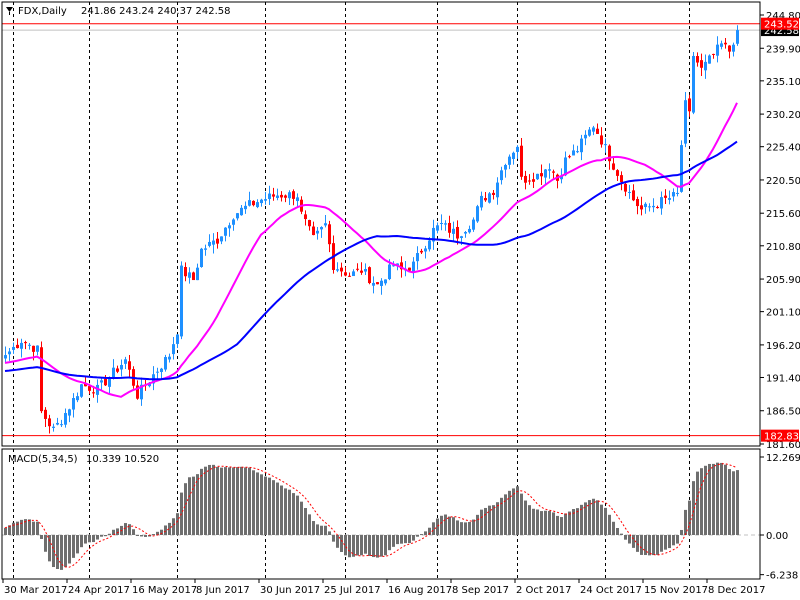 This screenshot has width=800, height=600. I want to click on price-tick-label: 201.10, so click(783, 313).